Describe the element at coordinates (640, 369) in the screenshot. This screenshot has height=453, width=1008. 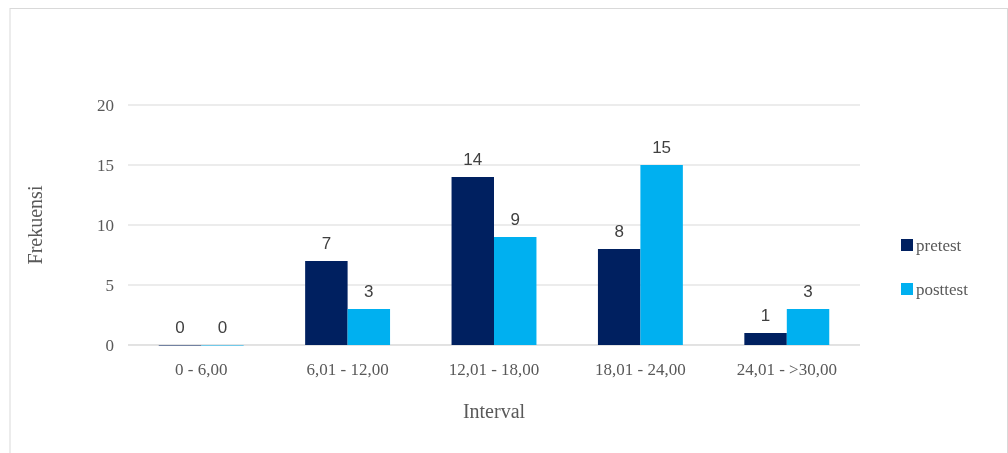
I see `x-tick-label: 18,01 - 24,00` at that location.